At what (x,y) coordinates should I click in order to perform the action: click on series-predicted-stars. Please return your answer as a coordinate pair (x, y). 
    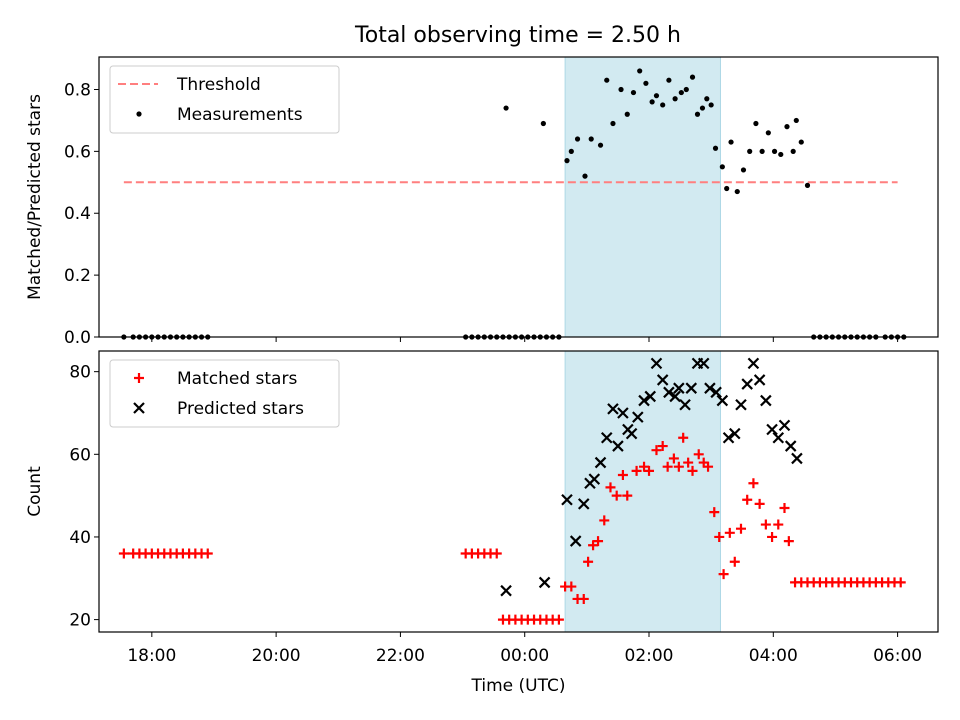
    Looking at the image, I should click on (651, 477).